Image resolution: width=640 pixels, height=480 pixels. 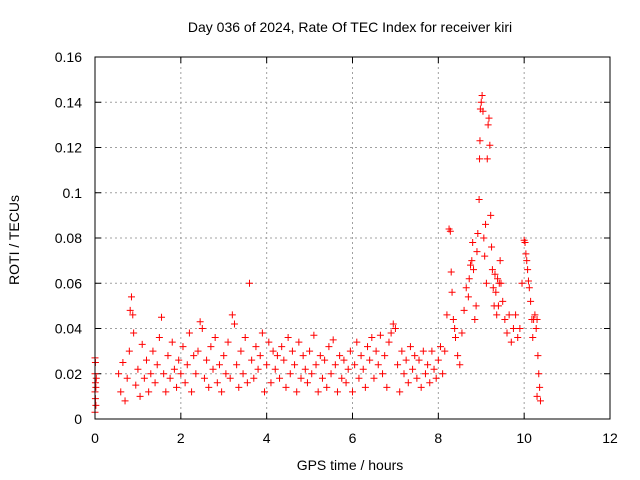 What do you see at coordinates (14, 240) in the screenshot?
I see `y-axis-label: ROTI / TECUs` at bounding box center [14, 240].